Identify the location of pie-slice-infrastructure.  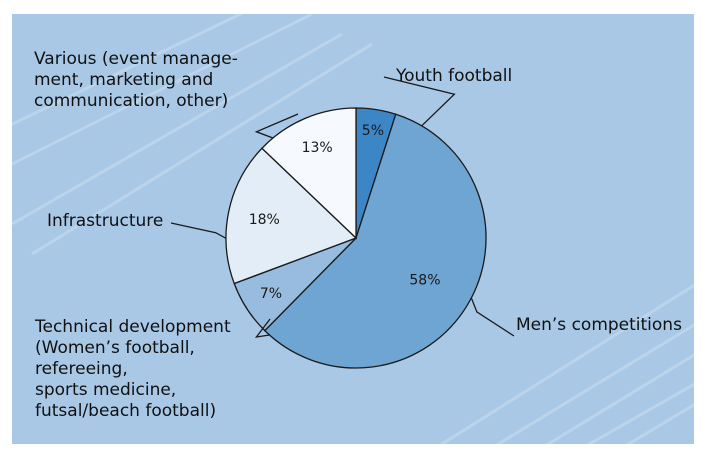
(291, 216).